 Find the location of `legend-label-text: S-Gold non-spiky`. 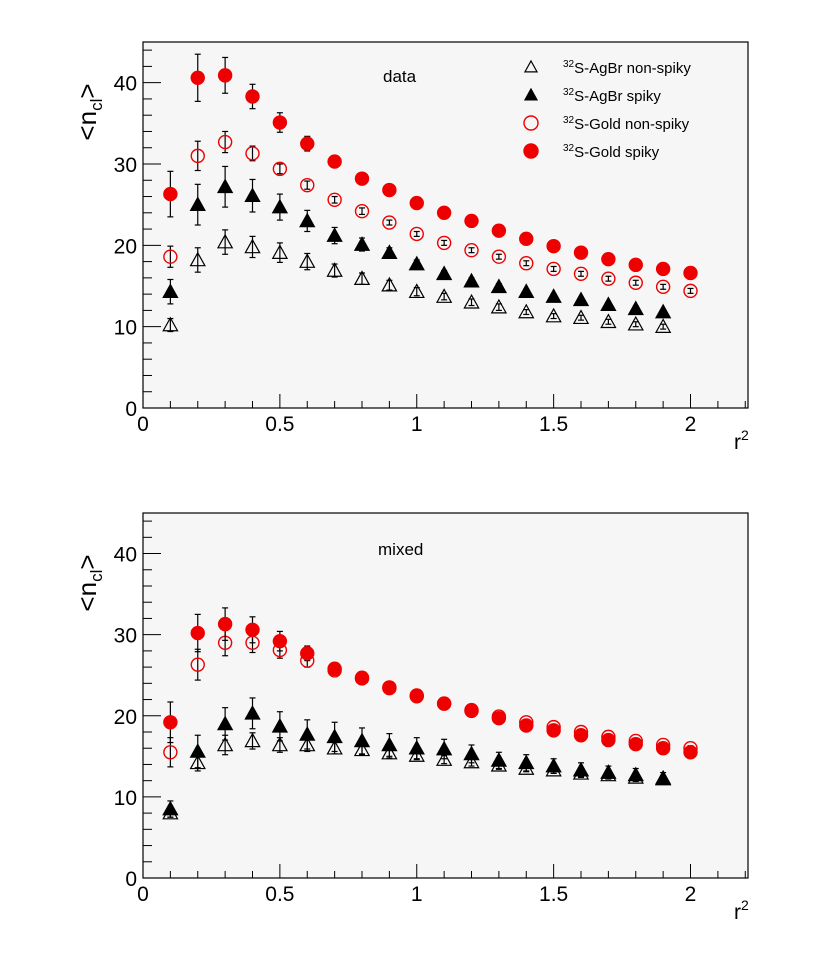

legend-label-text: S-Gold non-spiky is located at coordinates (632, 124).